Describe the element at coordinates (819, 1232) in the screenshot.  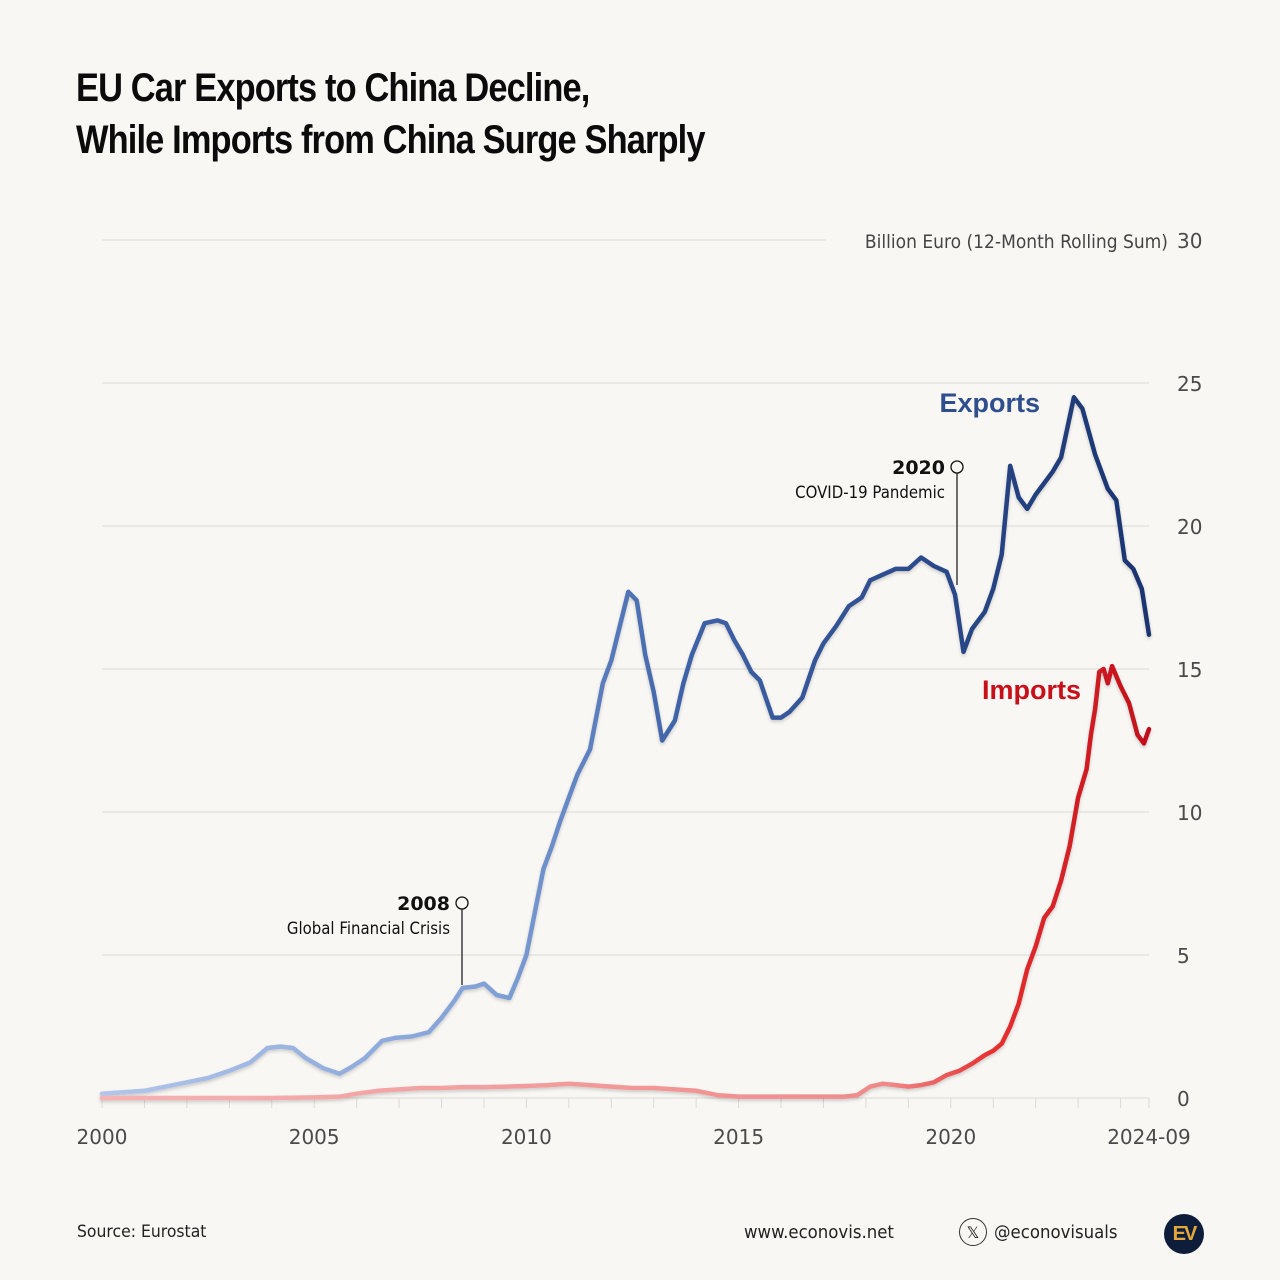
I see `website-link: www.econovis.net` at that location.